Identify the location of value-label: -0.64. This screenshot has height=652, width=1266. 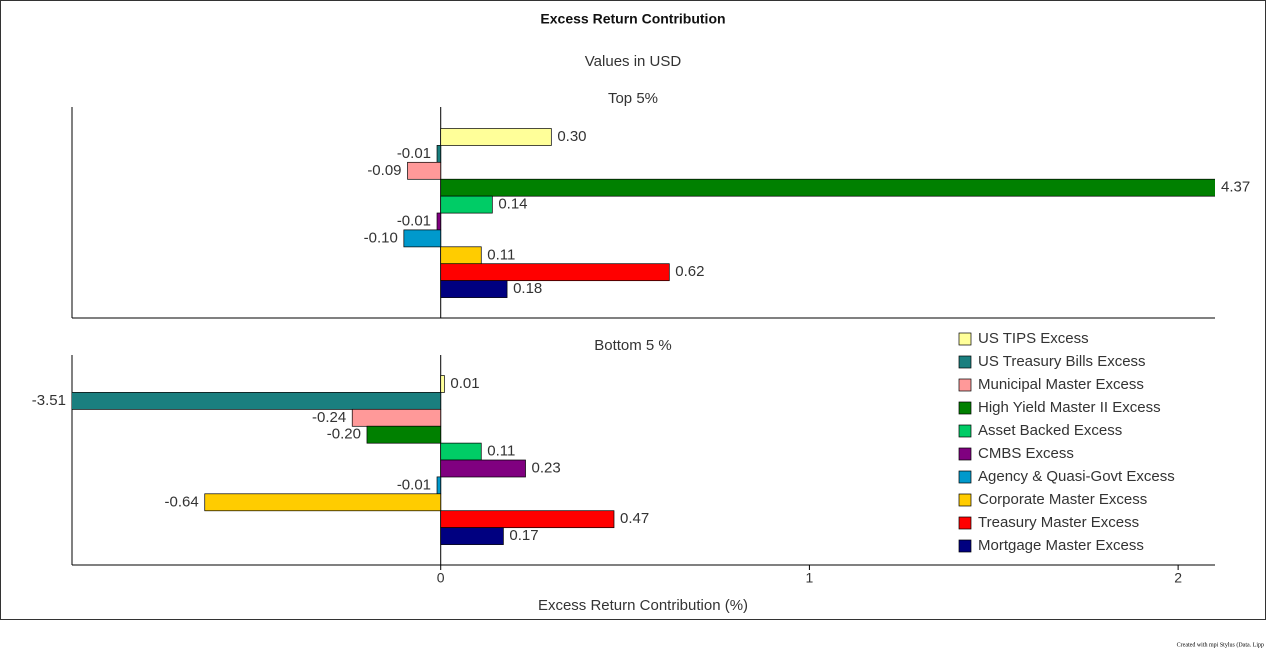
(182, 501).